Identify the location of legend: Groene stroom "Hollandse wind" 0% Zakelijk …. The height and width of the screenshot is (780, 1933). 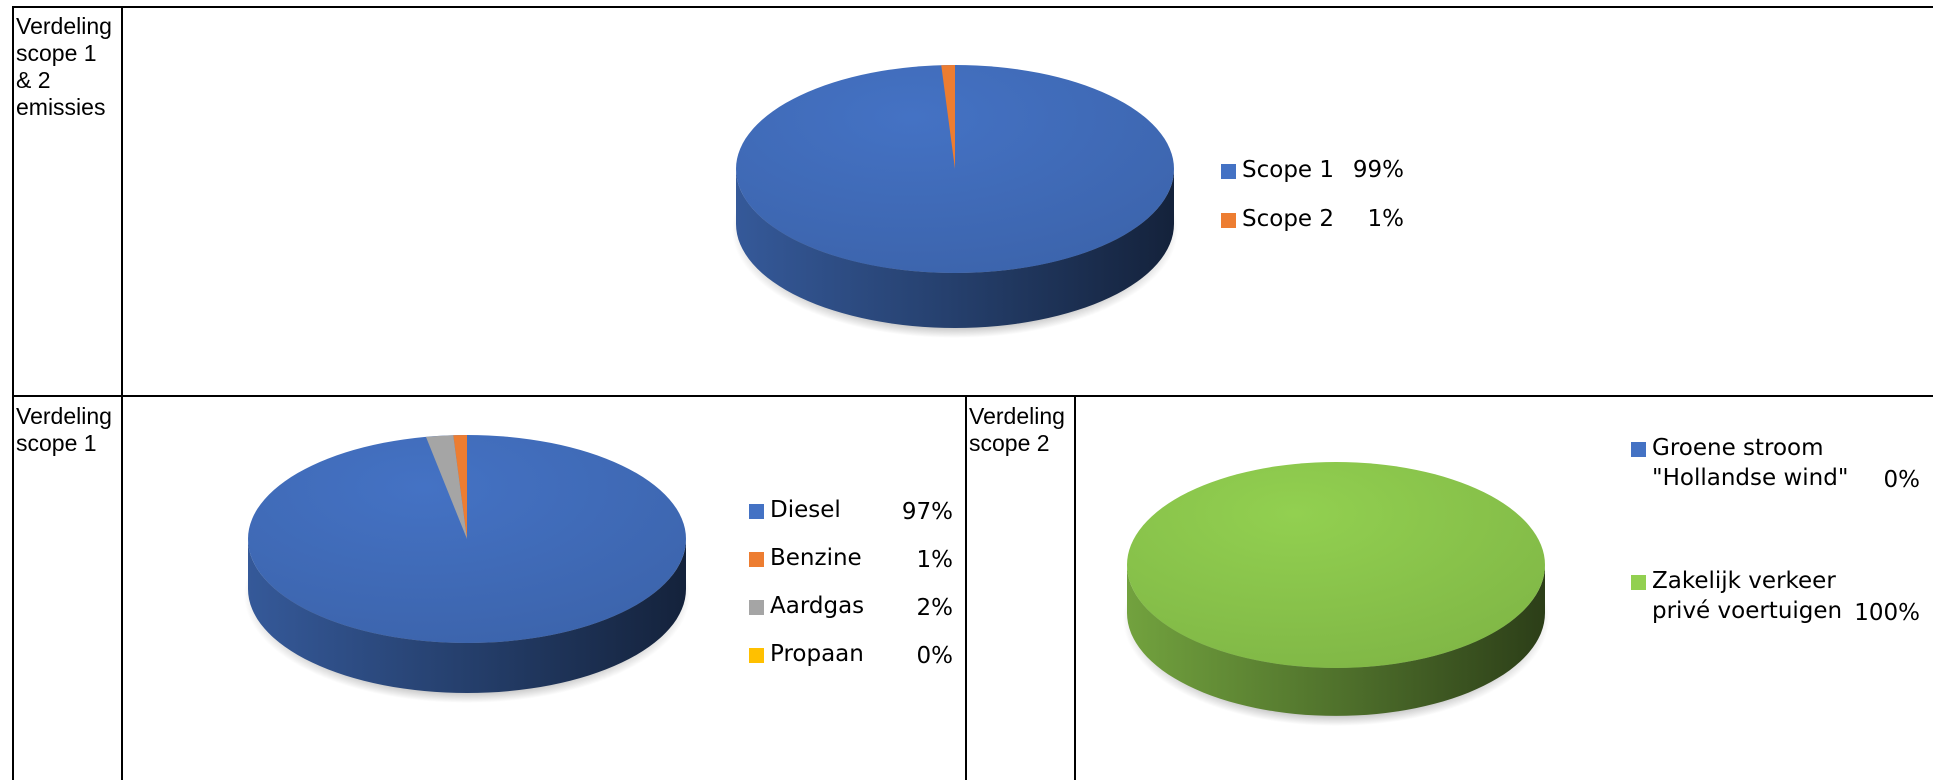
(1775, 530).